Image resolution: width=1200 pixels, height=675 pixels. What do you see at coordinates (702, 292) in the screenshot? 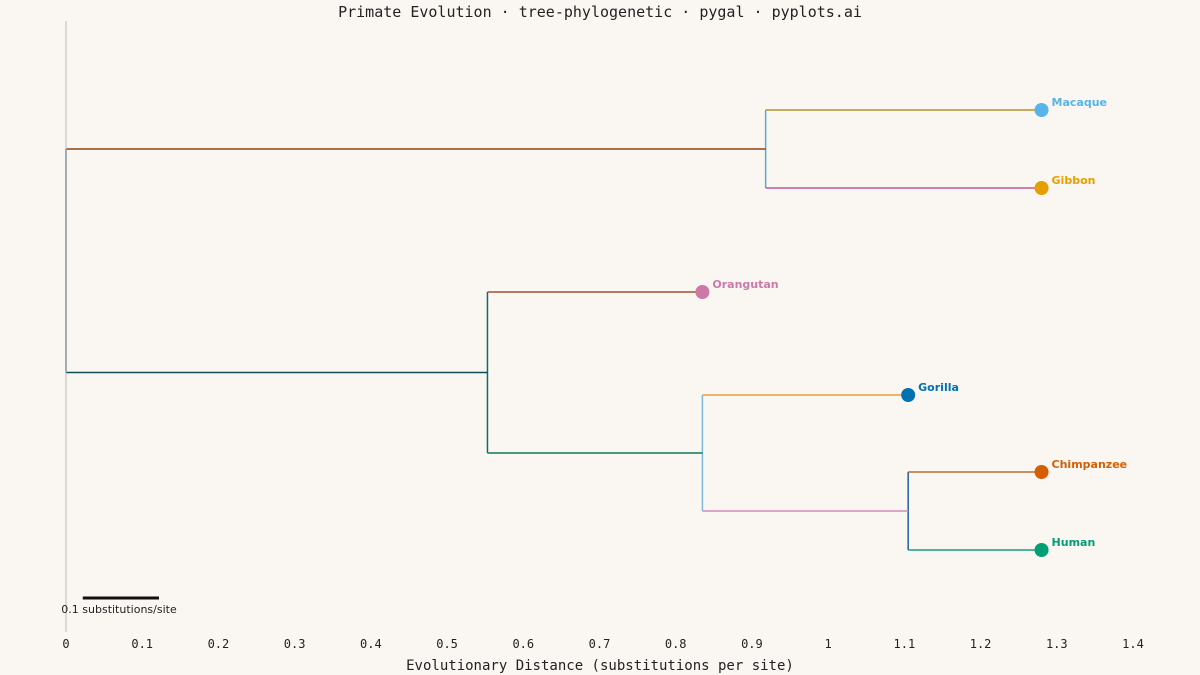
I see `leaf-marker-orangutan` at bounding box center [702, 292].